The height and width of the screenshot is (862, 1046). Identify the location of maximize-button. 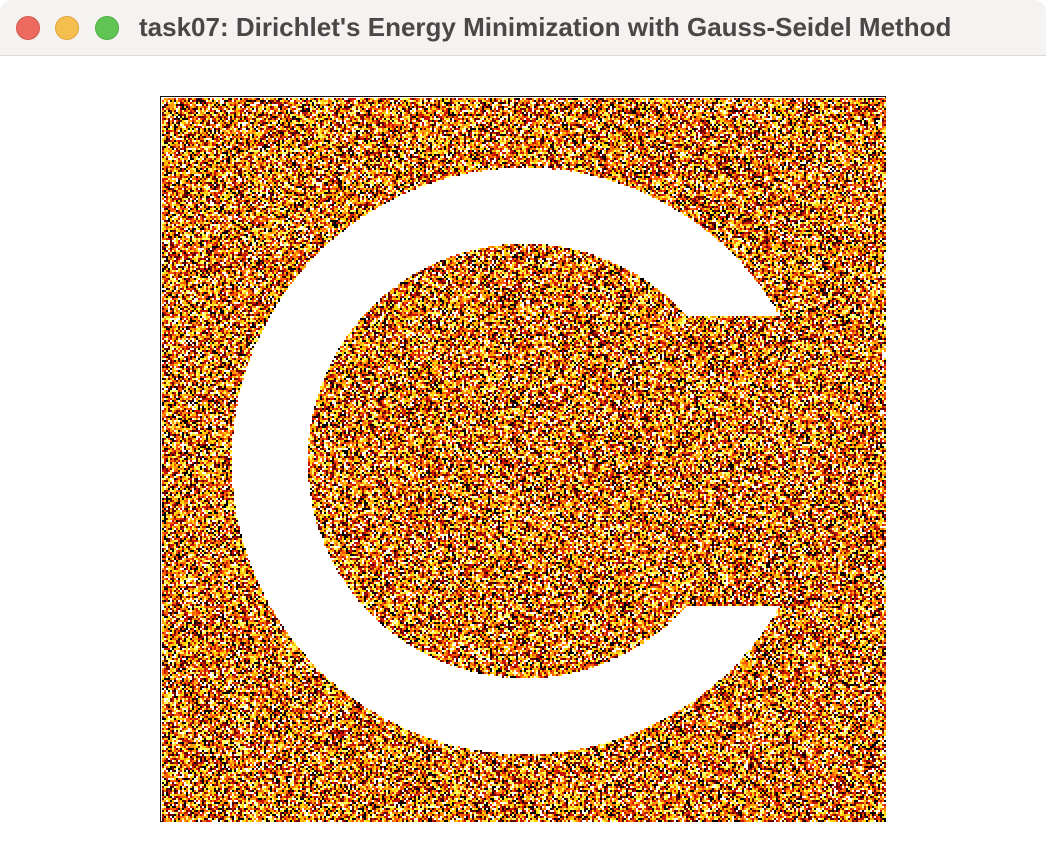
(107, 28).